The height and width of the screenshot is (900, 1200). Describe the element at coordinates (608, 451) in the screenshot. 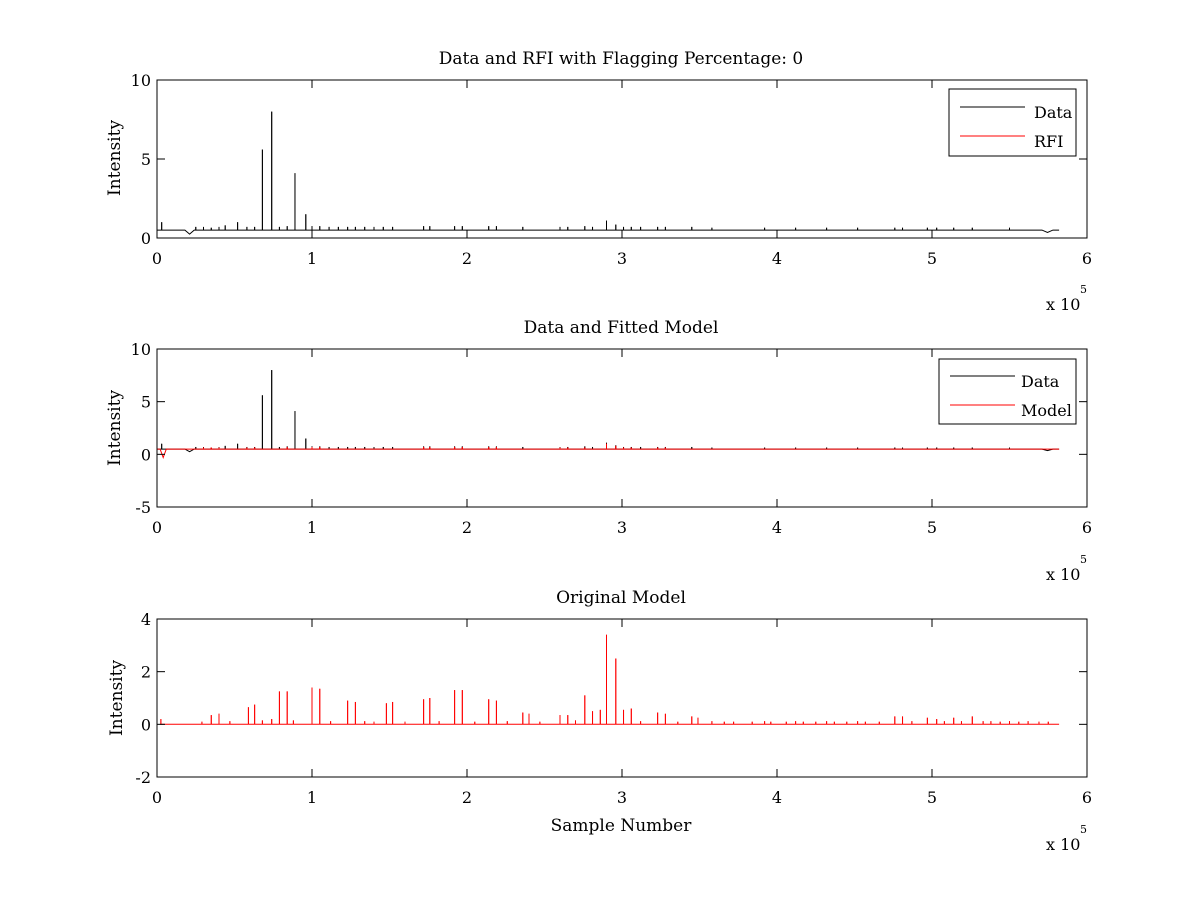

I see `axes-2-series-model-line` at that location.